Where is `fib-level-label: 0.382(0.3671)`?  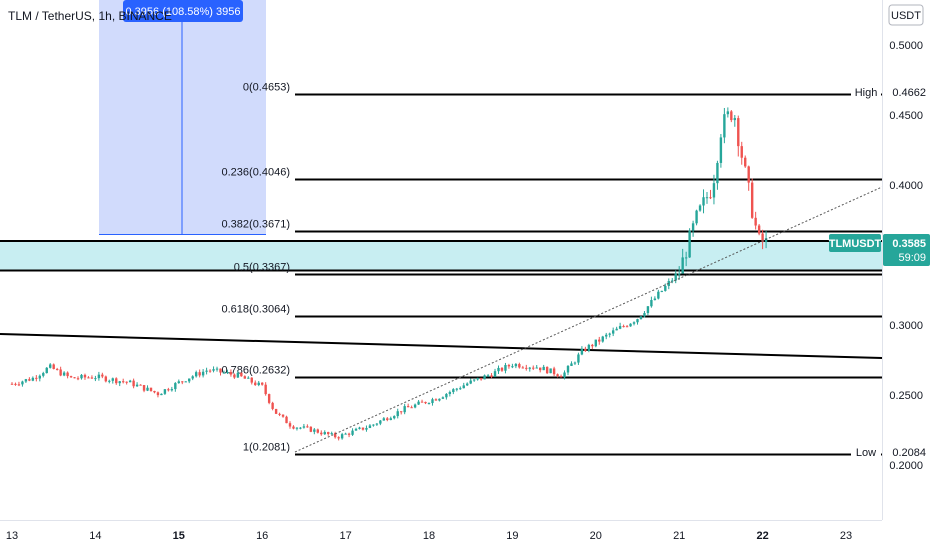
fib-level-label: 0.382(0.3671) is located at coordinates (256, 225).